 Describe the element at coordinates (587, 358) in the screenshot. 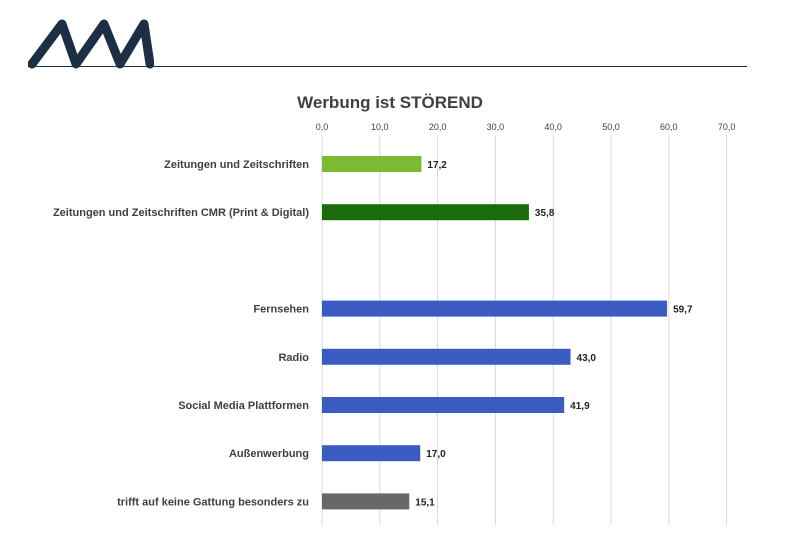

I see `bar-value-label: 43,0` at that location.